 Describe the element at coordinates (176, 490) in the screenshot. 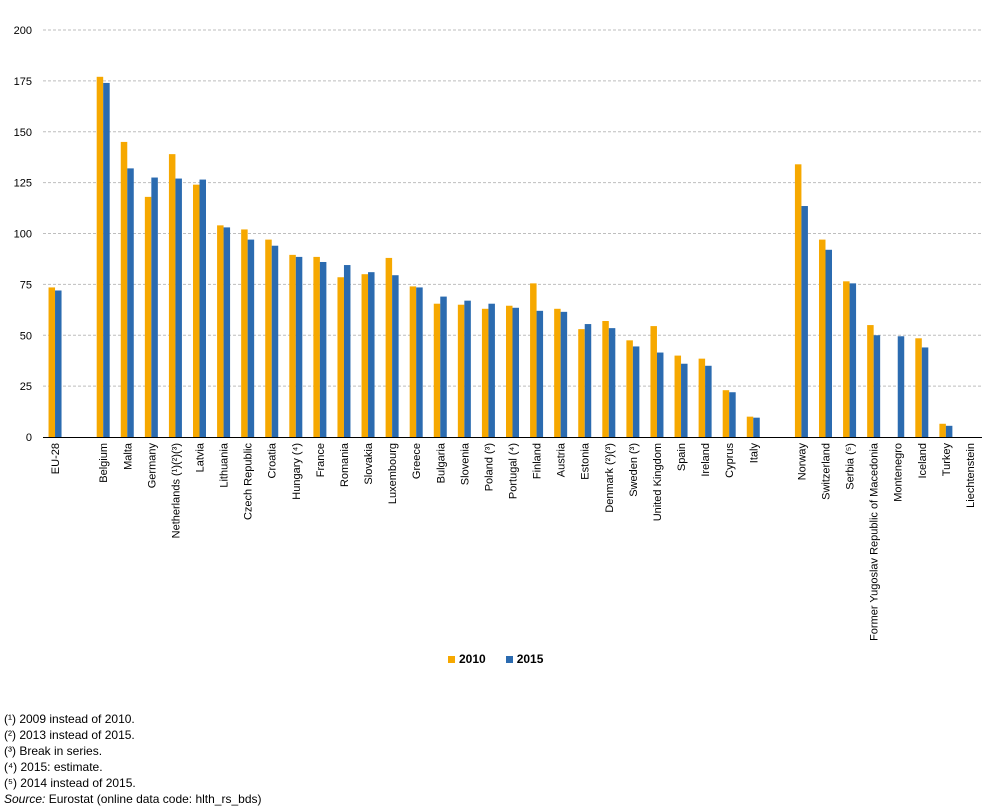

I see `x-tick-label: Netherlands (¹)(²)(³)` at that location.